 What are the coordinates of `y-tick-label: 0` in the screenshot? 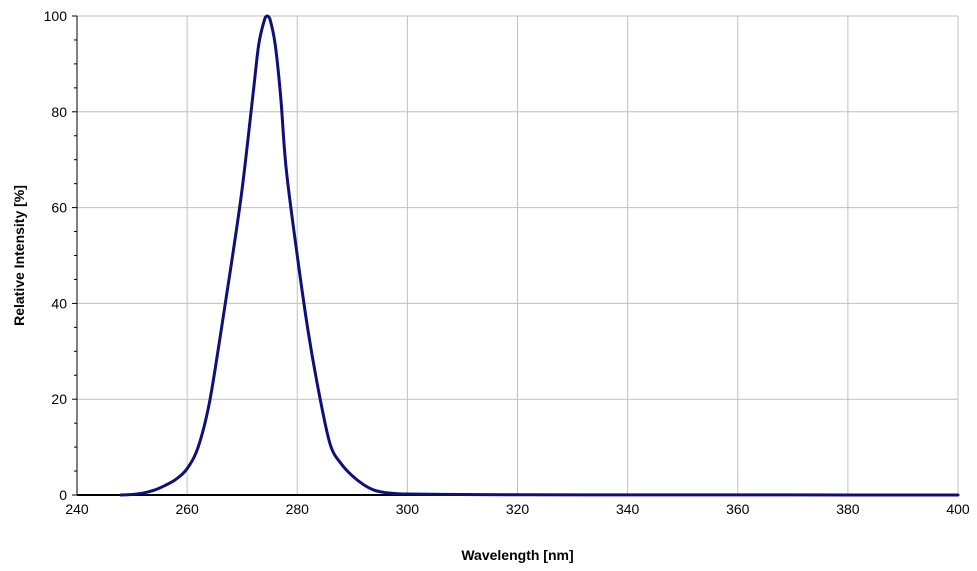 It's located at (63, 495).